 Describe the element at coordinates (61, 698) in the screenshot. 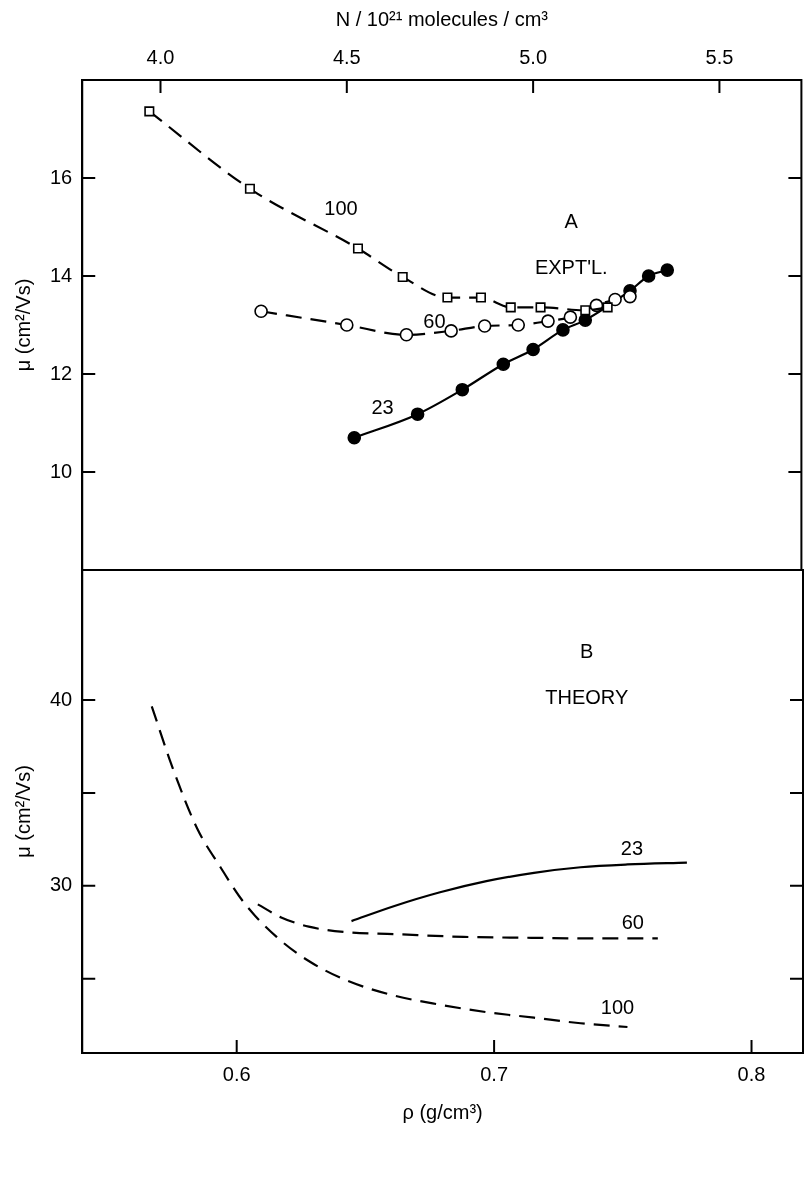

I see `y-tick-label: 40` at that location.